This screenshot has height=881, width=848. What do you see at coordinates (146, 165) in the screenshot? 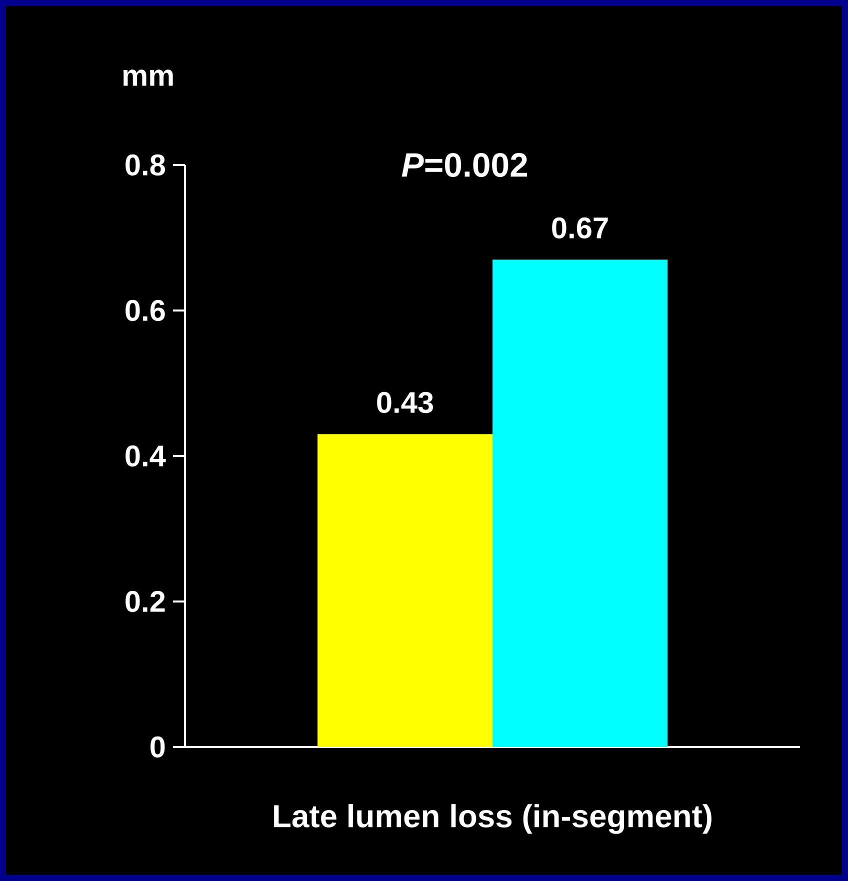
I see `y-tick-label: 0.8` at bounding box center [146, 165].